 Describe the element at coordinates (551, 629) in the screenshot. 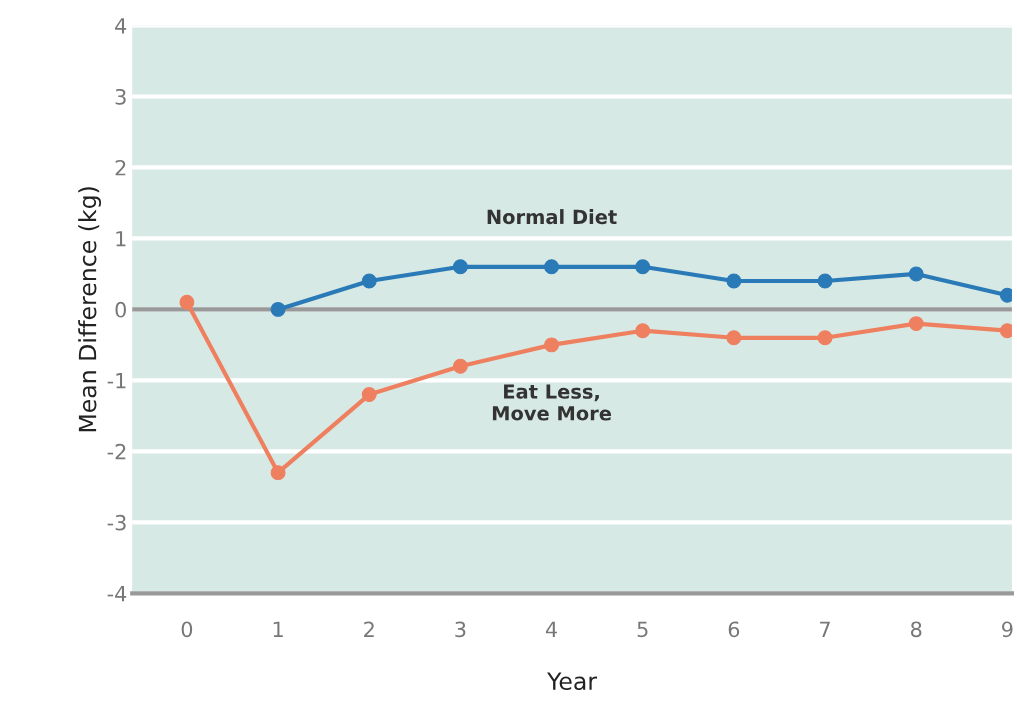

I see `x-tick-label: 4` at that location.